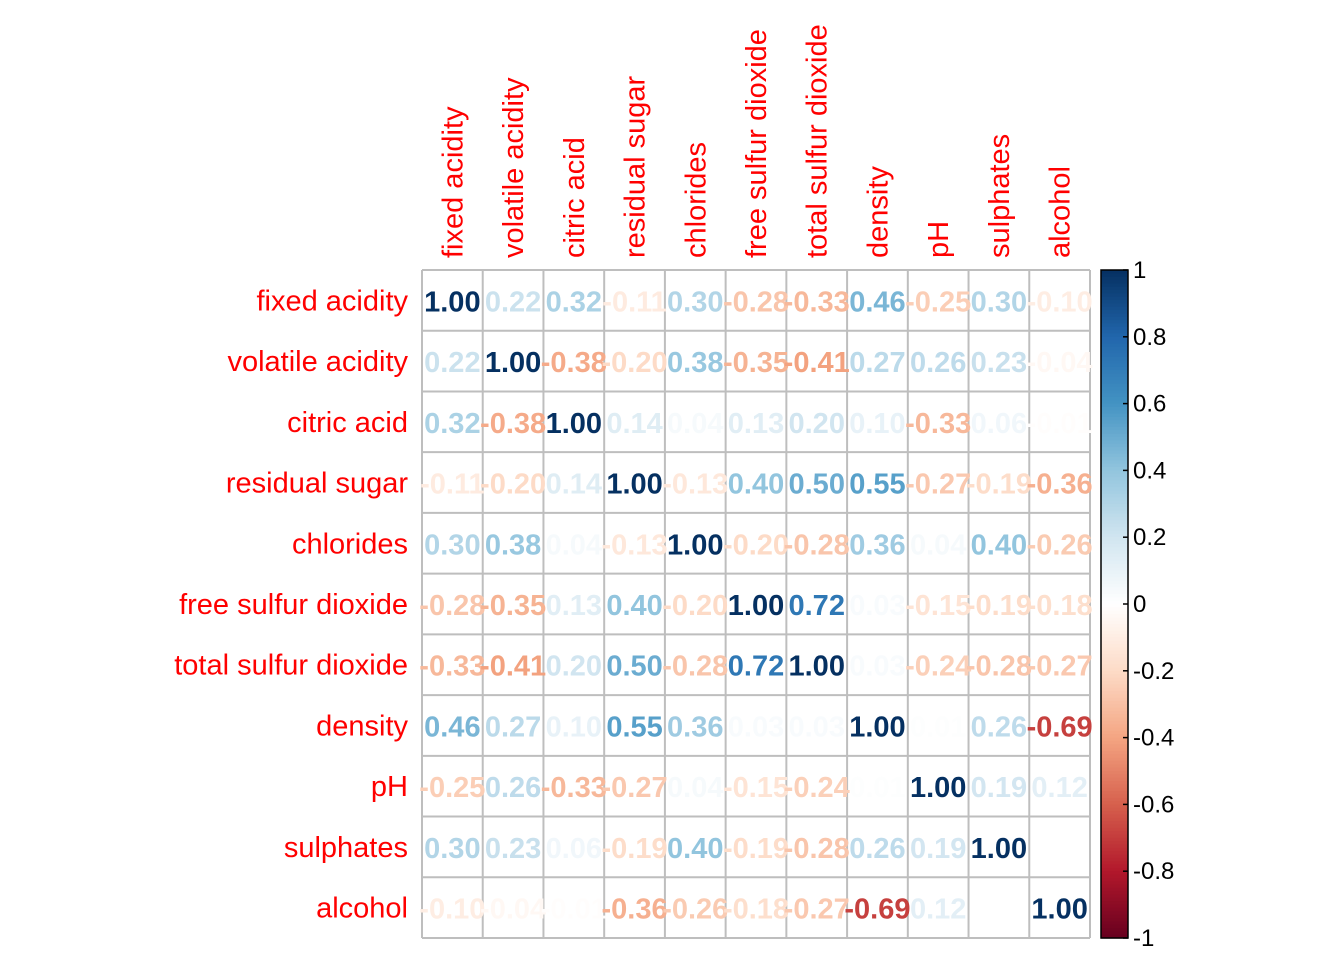  What do you see at coordinates (575, 197) in the screenshot?
I see `column-label: citric acid` at bounding box center [575, 197].